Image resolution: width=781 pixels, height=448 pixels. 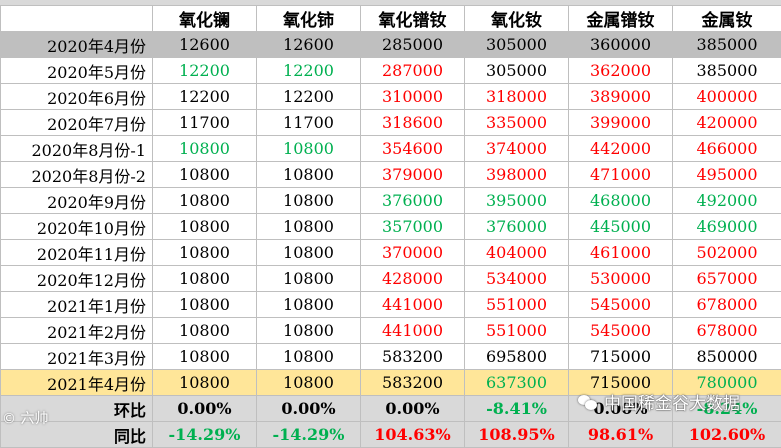 I want to click on value-cell: 398000, so click(x=517, y=175).